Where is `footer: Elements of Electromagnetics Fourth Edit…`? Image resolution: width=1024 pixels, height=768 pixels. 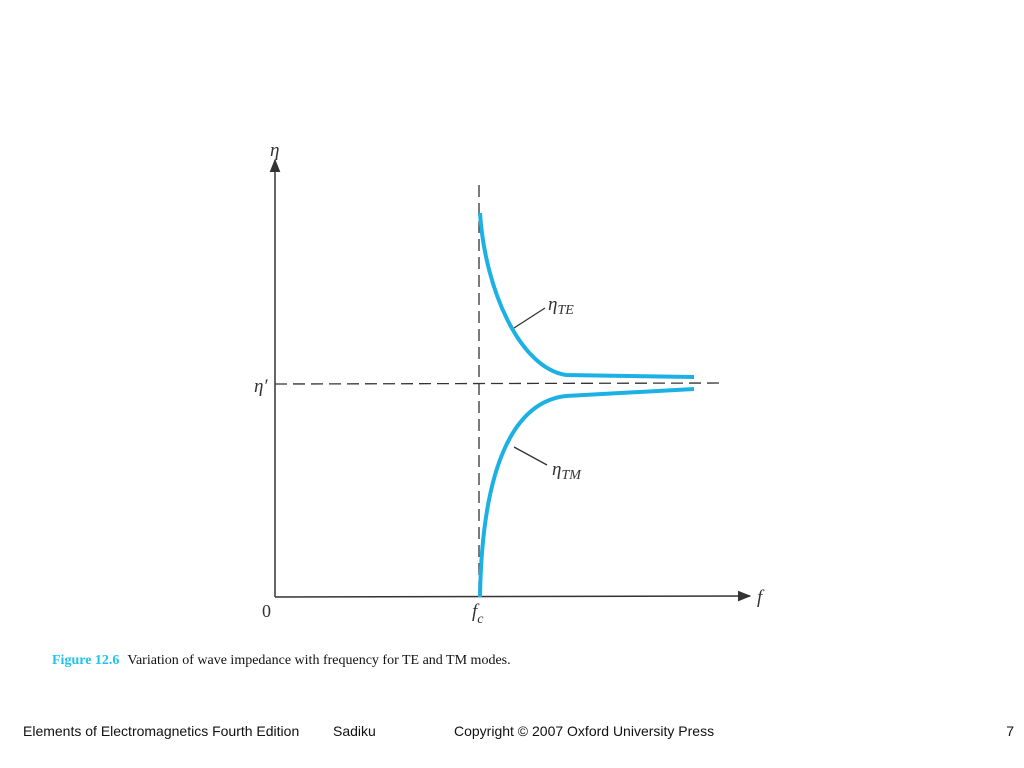 footer: Elements of Electromagnetics Fourth Edit… is located at coordinates (518, 731).